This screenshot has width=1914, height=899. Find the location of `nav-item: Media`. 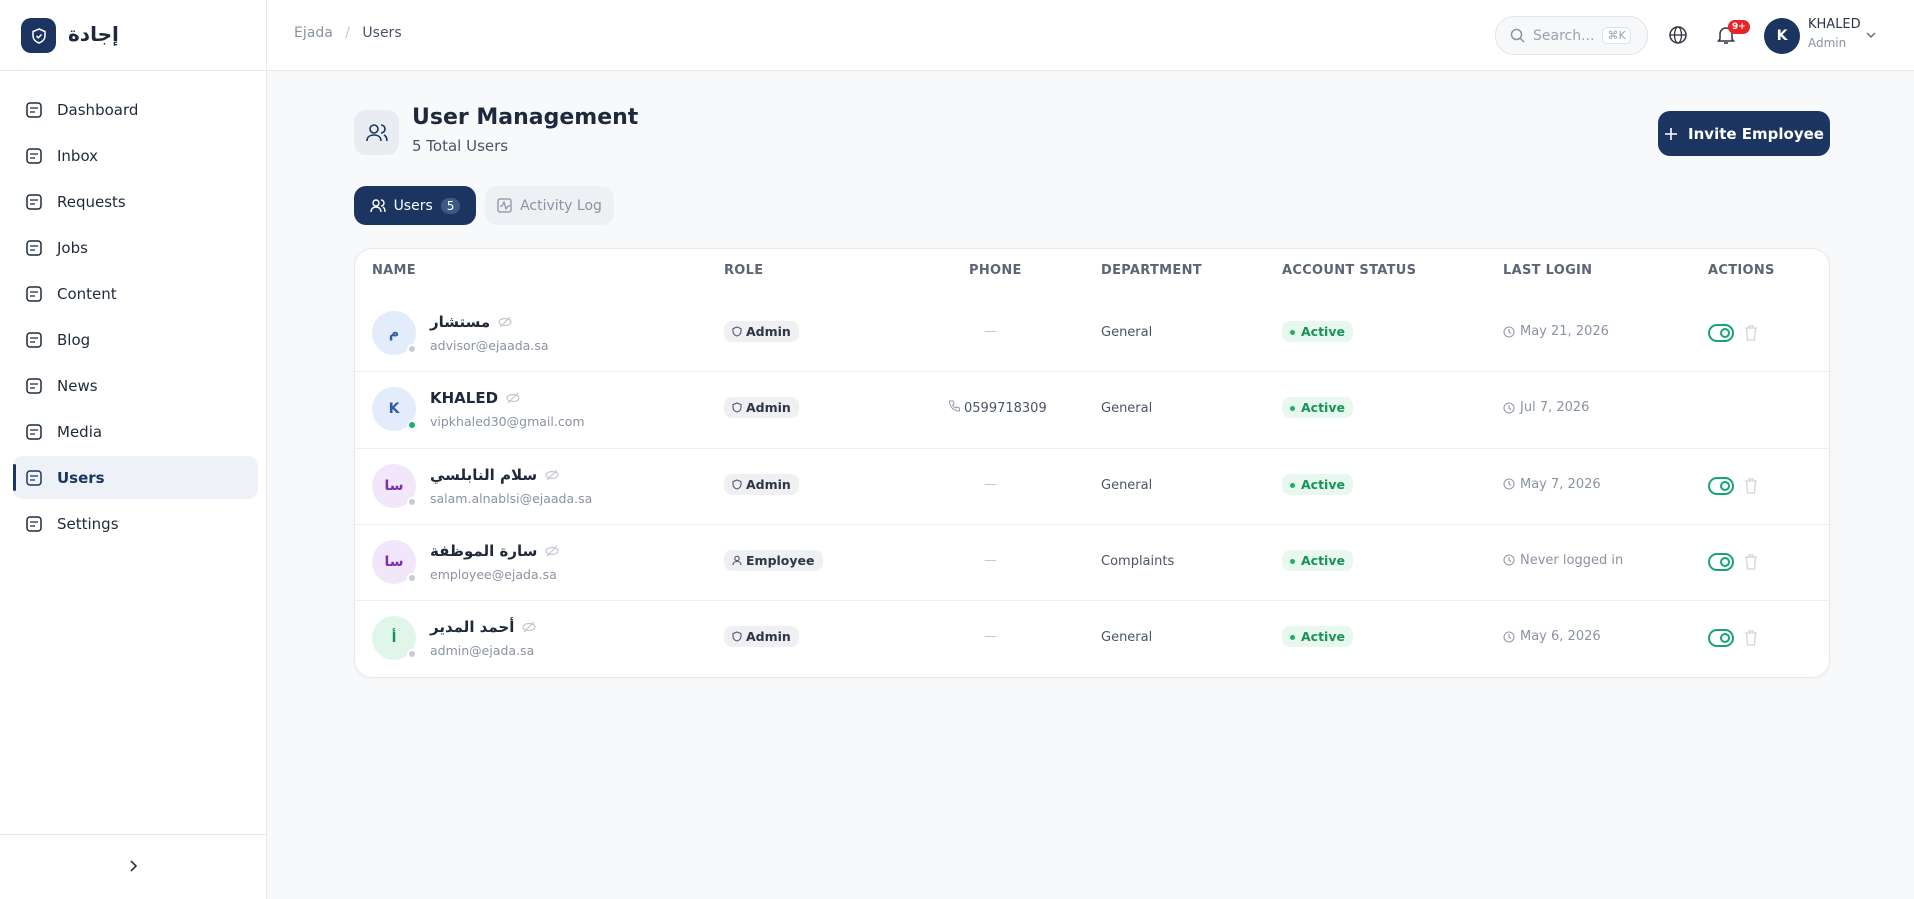

nav-item: Media is located at coordinates (135, 431).